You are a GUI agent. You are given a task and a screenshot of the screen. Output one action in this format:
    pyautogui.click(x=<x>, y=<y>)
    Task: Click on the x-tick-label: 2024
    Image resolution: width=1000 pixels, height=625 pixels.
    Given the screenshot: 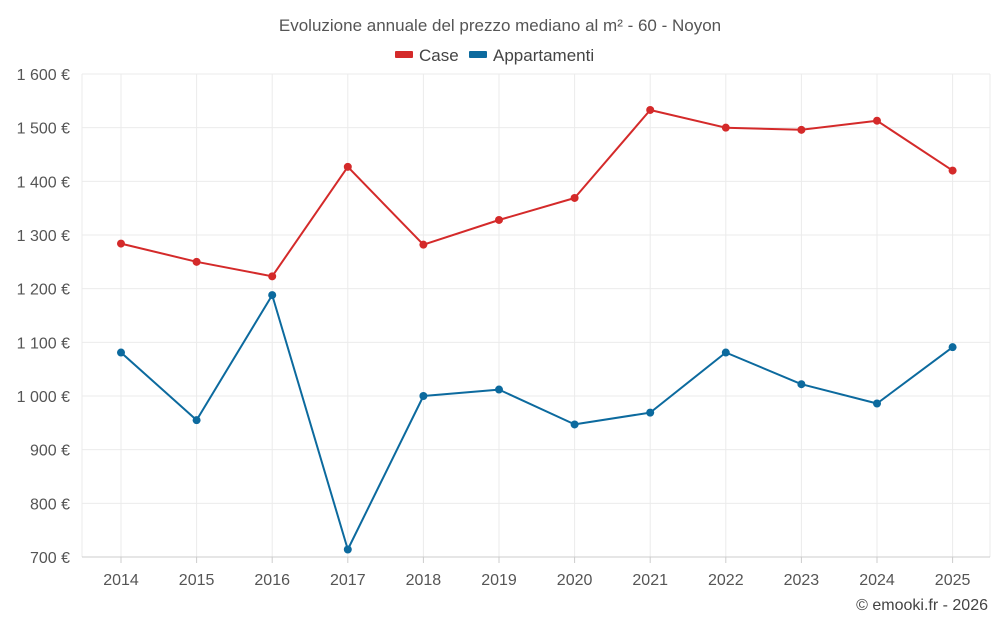 What is the action you would take?
    pyautogui.click(x=877, y=580)
    